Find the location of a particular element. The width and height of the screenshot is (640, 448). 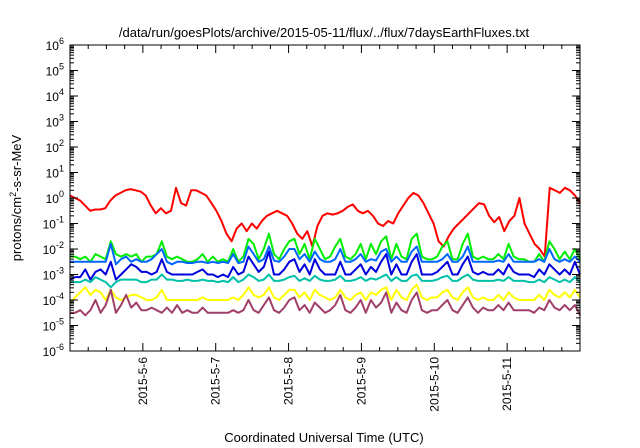

y-tick-label: 10⁻⁵ is located at coordinates (53, 325).